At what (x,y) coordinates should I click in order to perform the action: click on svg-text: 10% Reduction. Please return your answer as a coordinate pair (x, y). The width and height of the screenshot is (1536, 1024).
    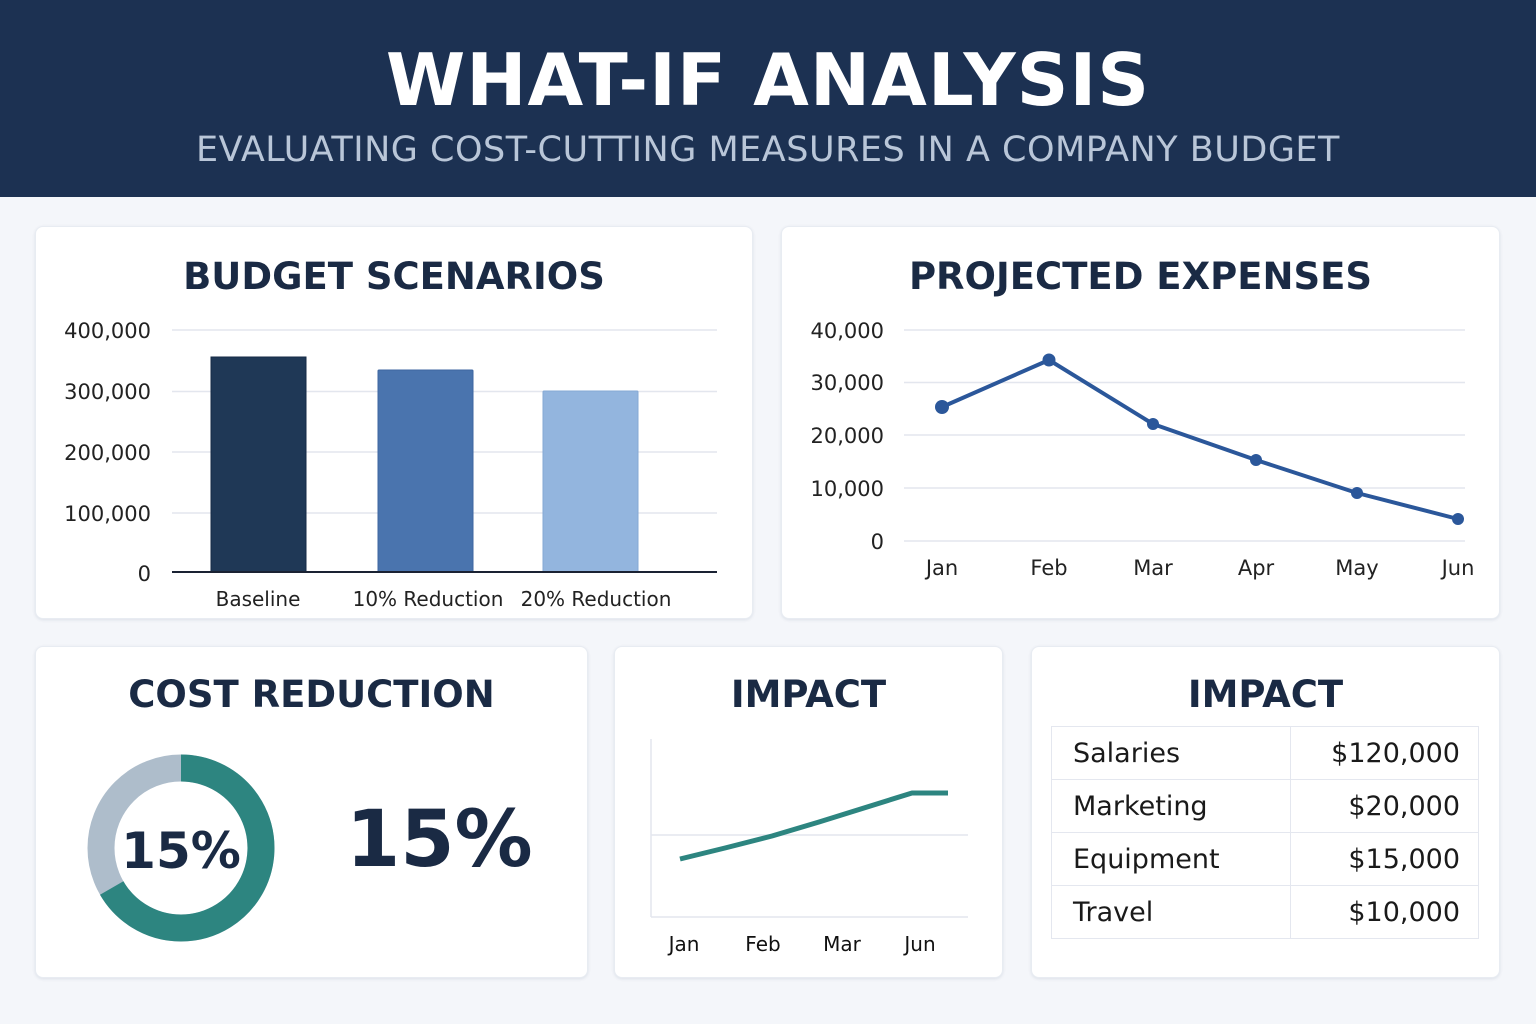
    Looking at the image, I should click on (428, 599).